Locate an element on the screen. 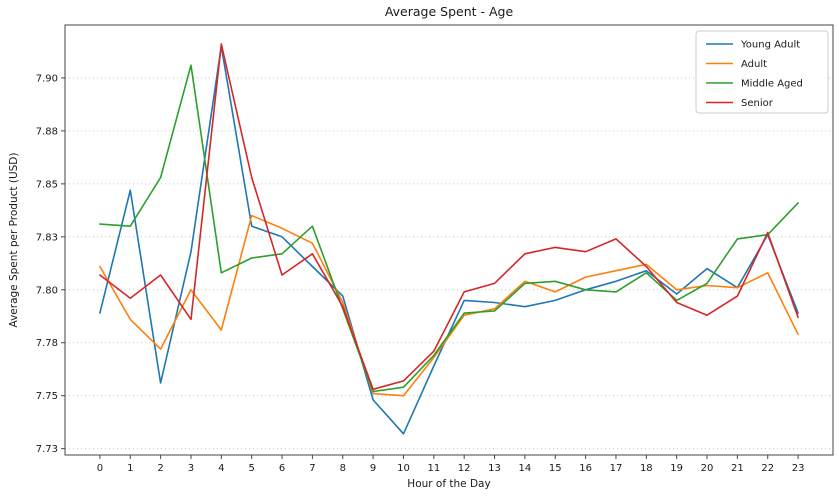  x-axis-label: Hour of the Day is located at coordinates (449, 484).